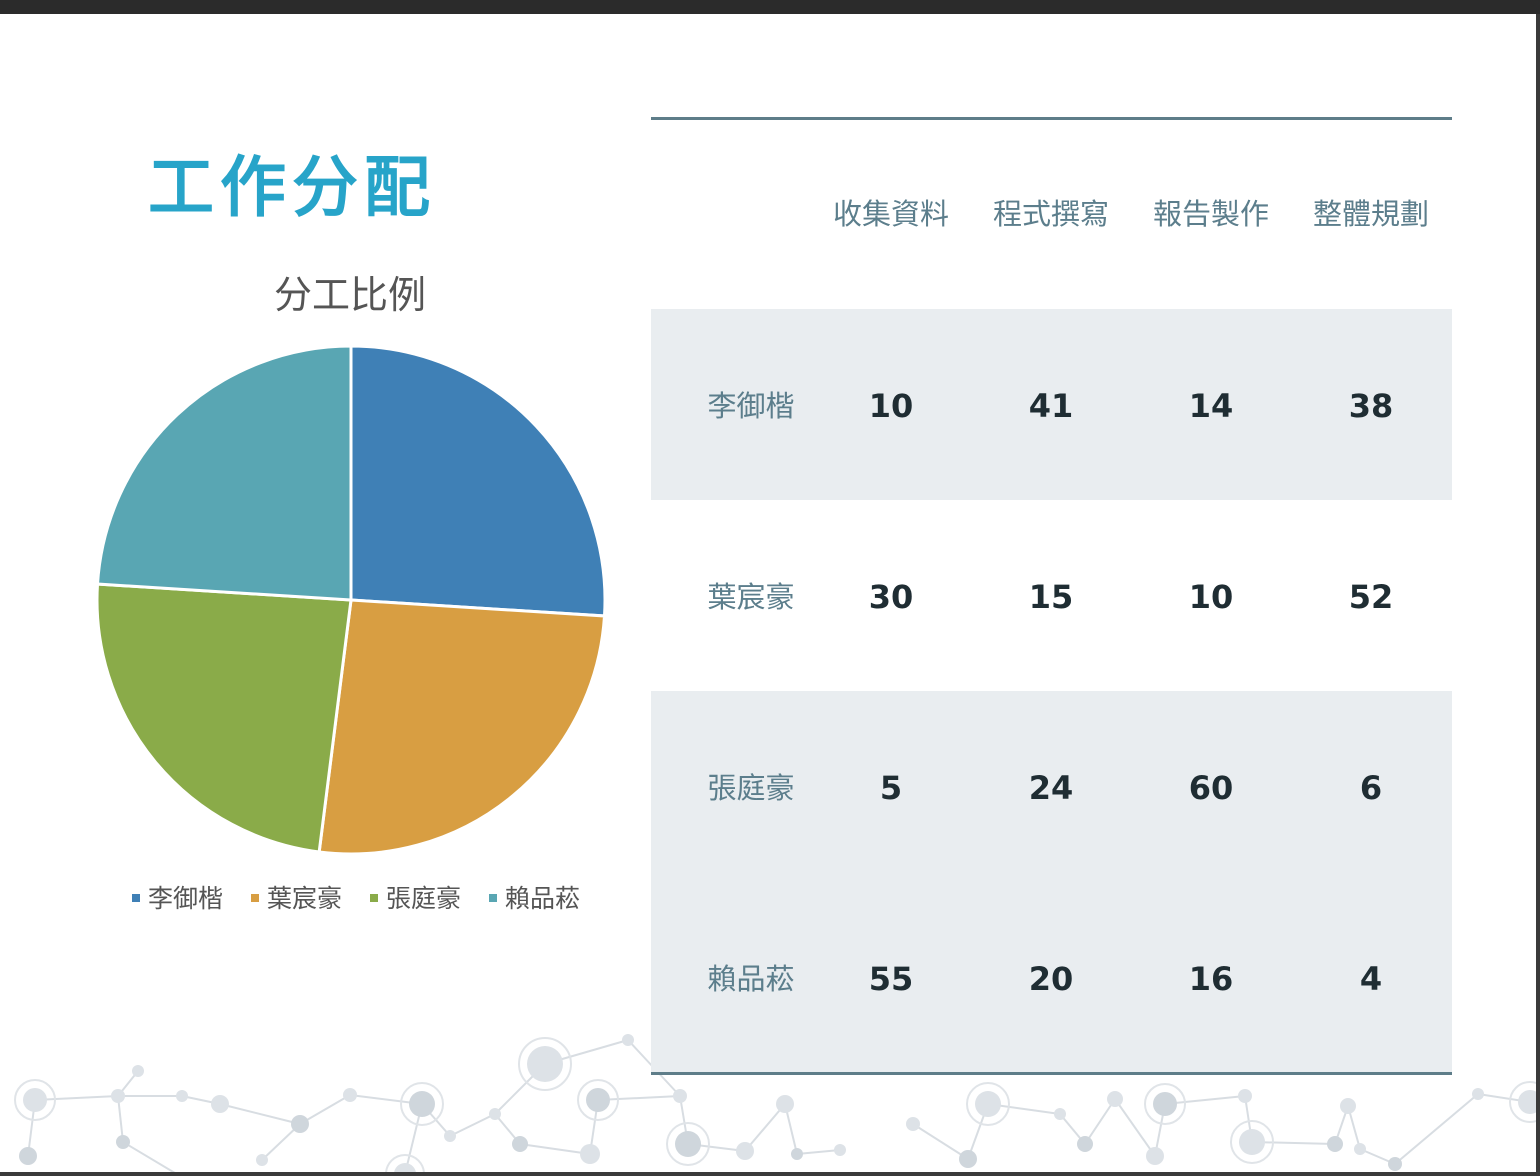 The width and height of the screenshot is (1540, 1176). I want to click on table-cell: 52, so click(1371, 597).